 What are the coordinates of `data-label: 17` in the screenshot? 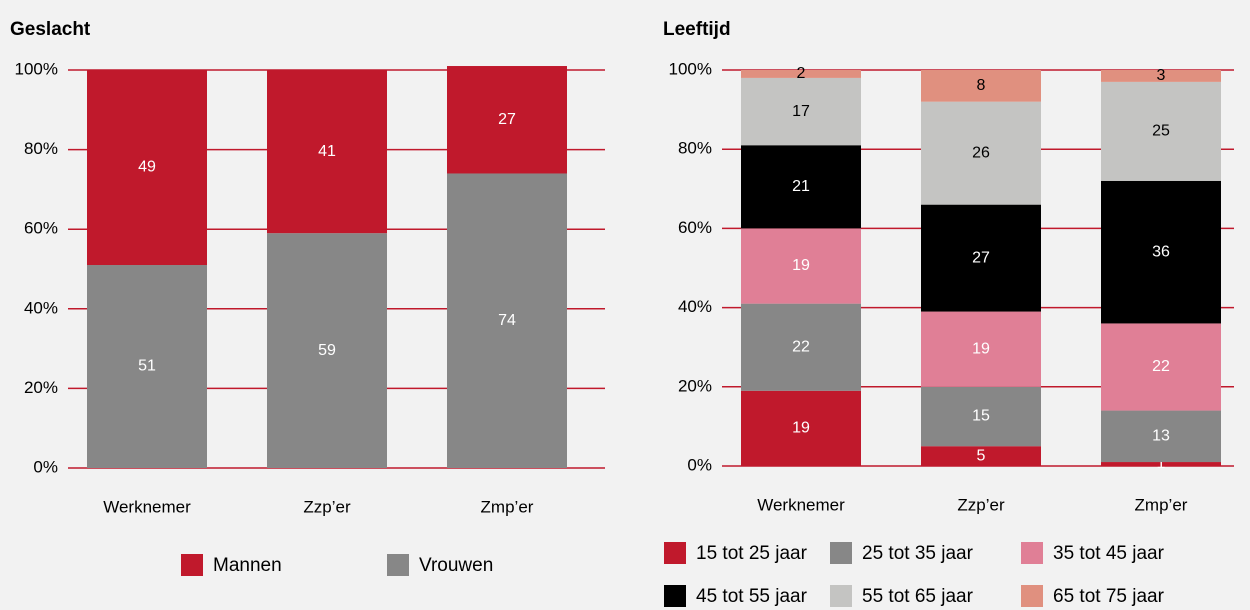 It's located at (801, 111).